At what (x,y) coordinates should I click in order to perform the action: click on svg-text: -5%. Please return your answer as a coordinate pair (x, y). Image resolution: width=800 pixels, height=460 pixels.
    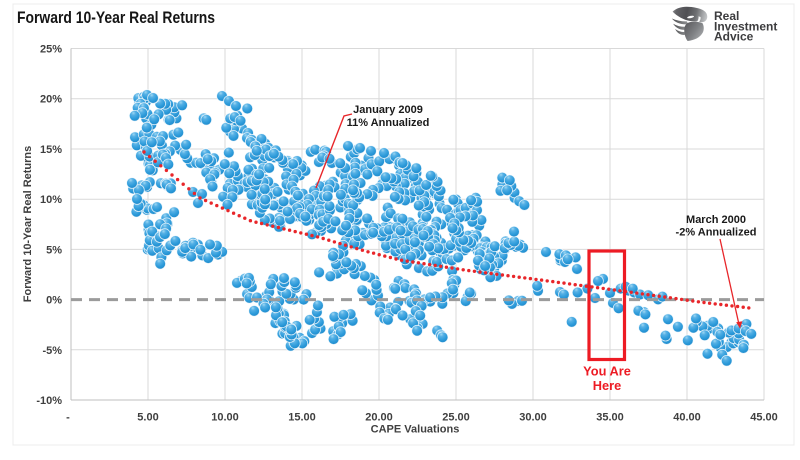
    Looking at the image, I should click on (52, 351).